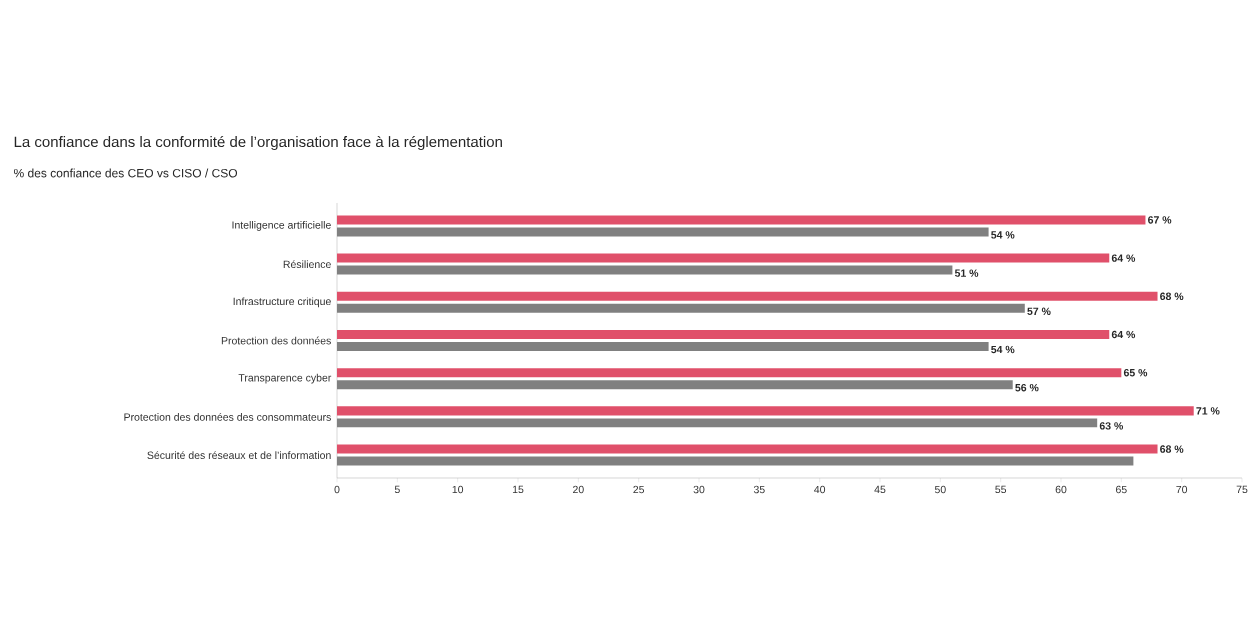  I want to click on x-tick-label: 10, so click(458, 489).